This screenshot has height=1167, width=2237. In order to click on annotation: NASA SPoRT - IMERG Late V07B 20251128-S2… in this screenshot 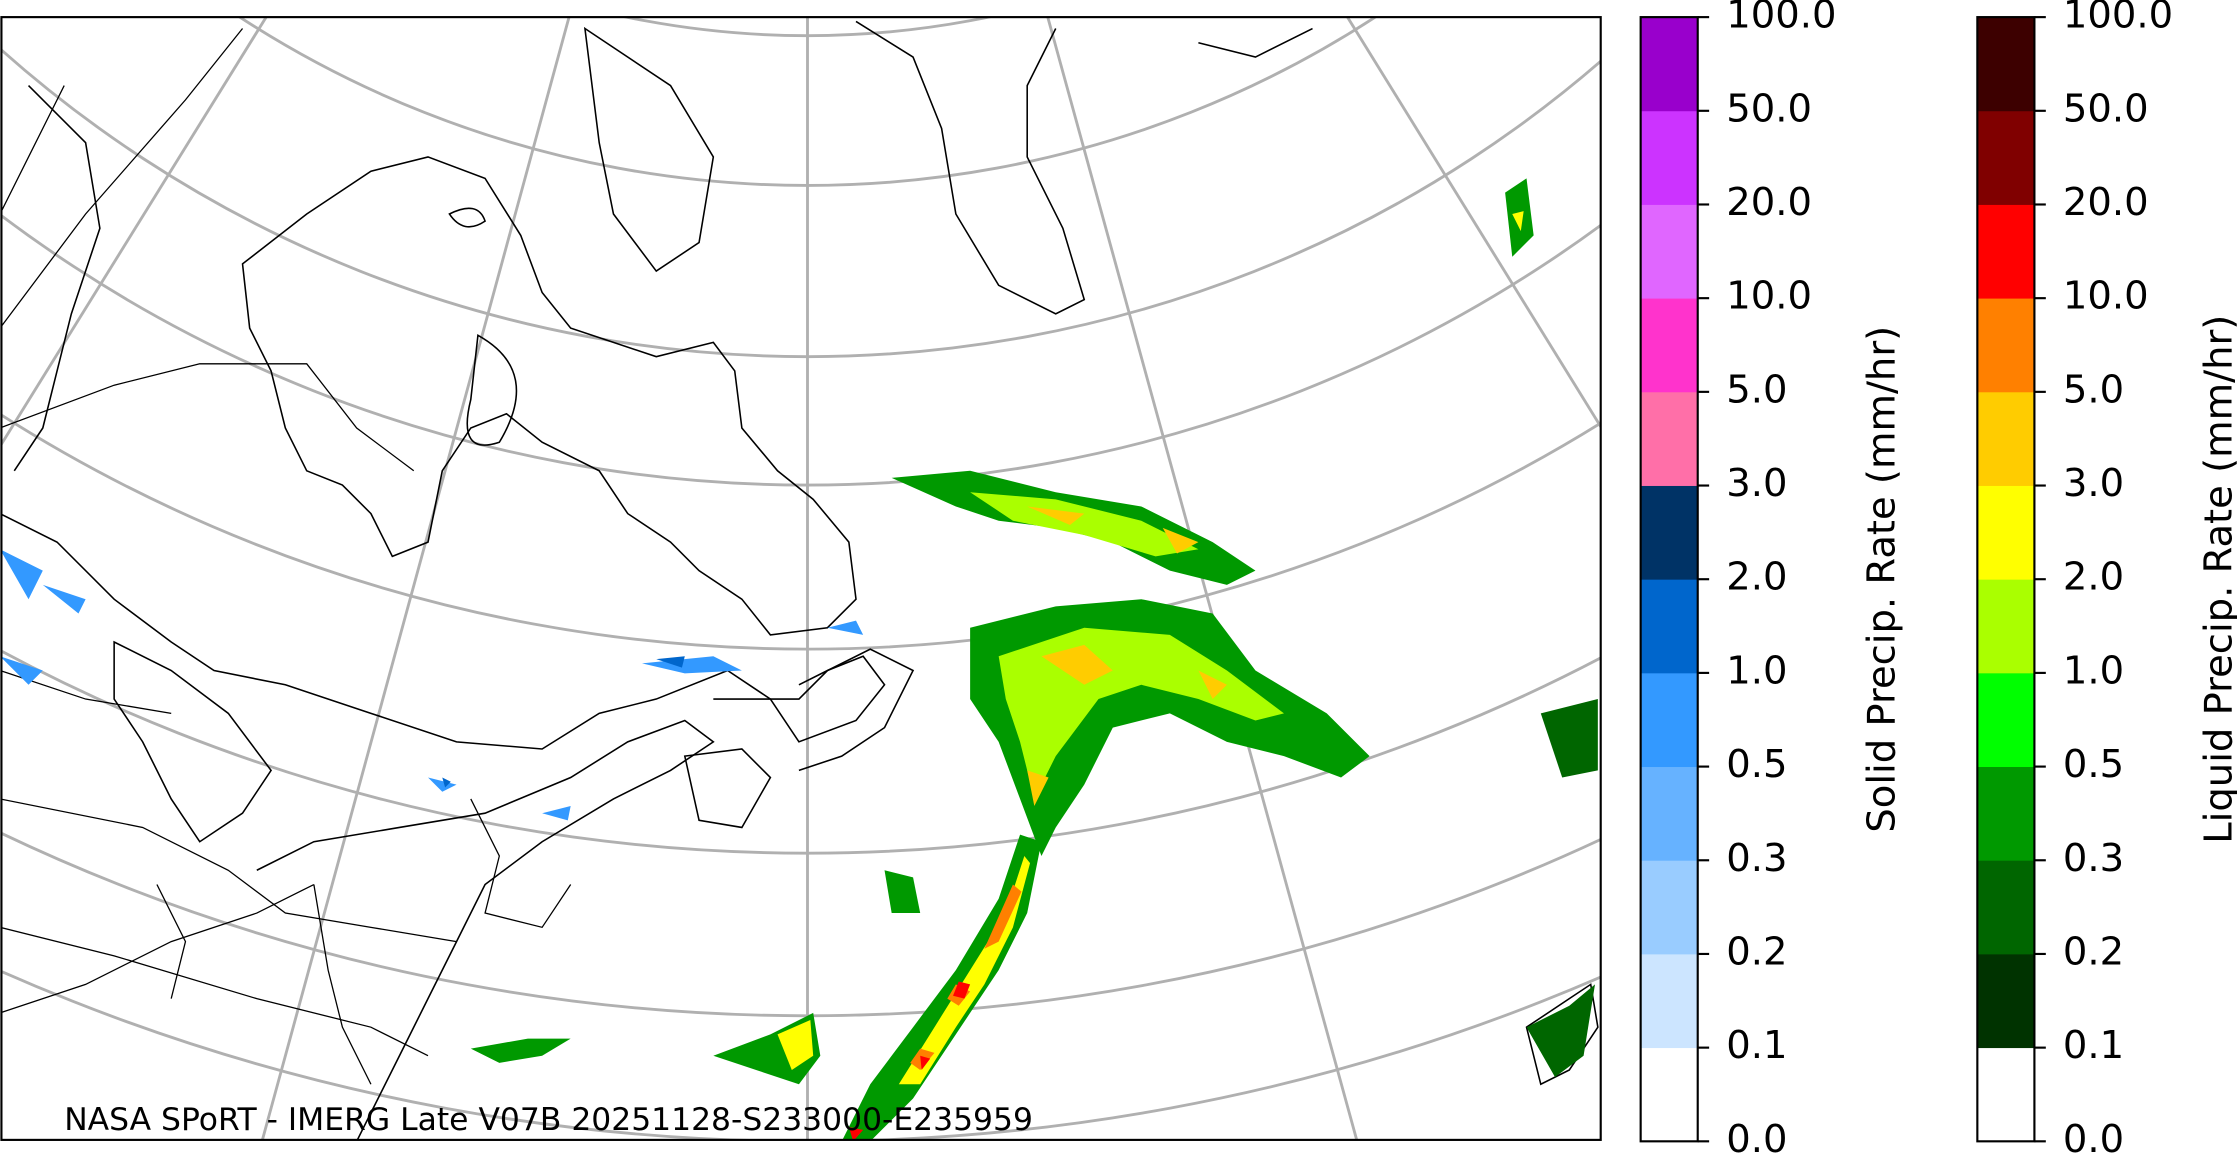, I will do `click(548, 1120)`.